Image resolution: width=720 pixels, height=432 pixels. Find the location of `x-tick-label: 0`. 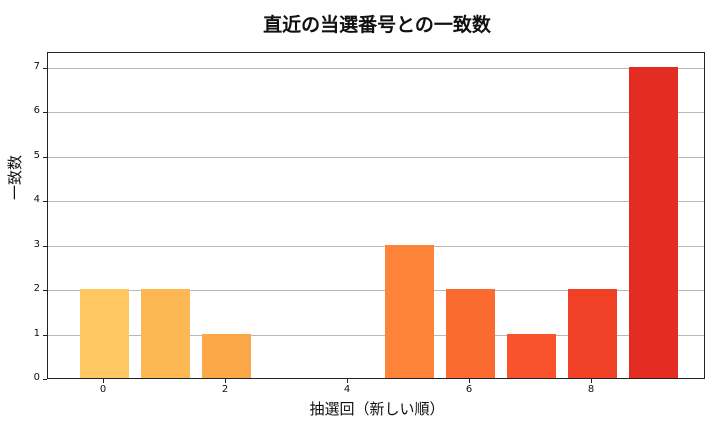

x-tick-label: 0 is located at coordinates (103, 389).